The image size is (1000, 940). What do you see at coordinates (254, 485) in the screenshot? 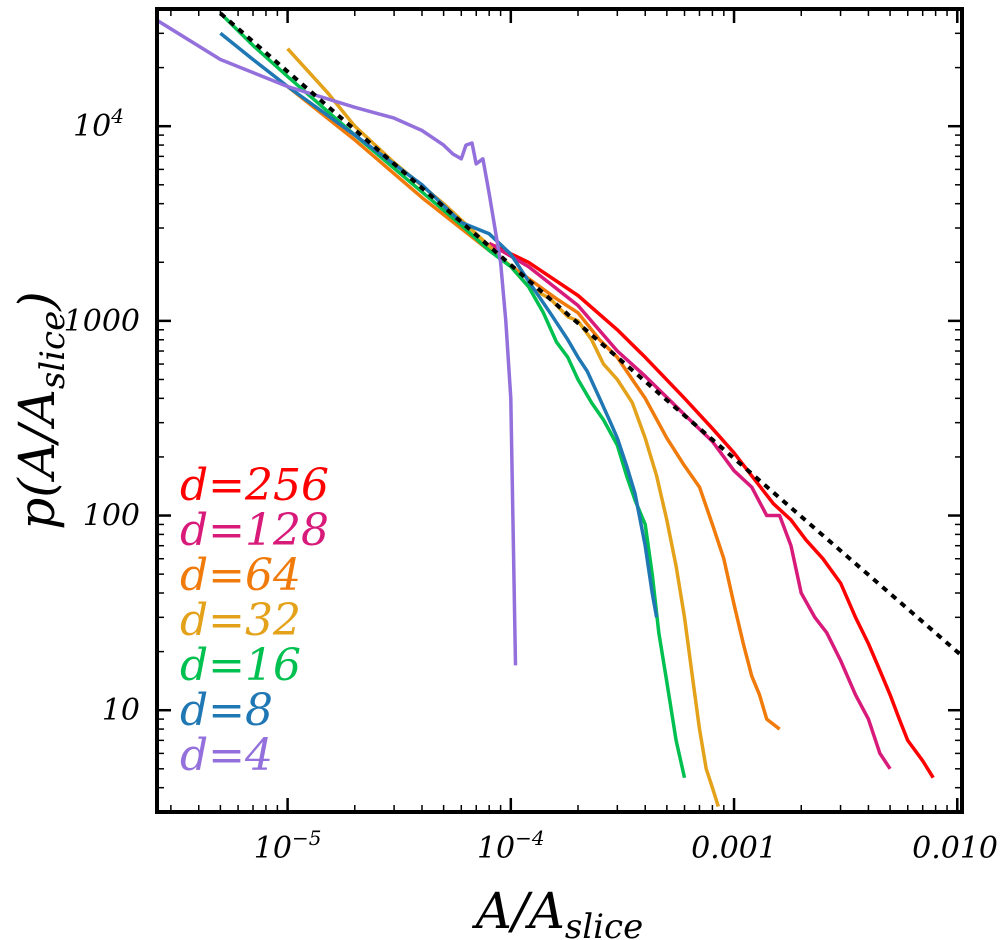
I see `legend-entry-d-256: d=256` at bounding box center [254, 485].